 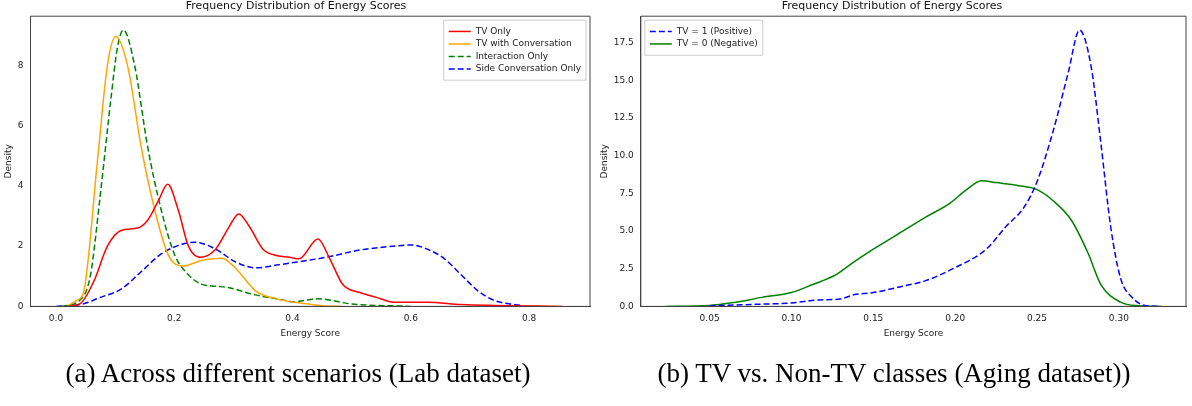 What do you see at coordinates (624, 79) in the screenshot?
I see `y-tick-label: 15.0` at bounding box center [624, 79].